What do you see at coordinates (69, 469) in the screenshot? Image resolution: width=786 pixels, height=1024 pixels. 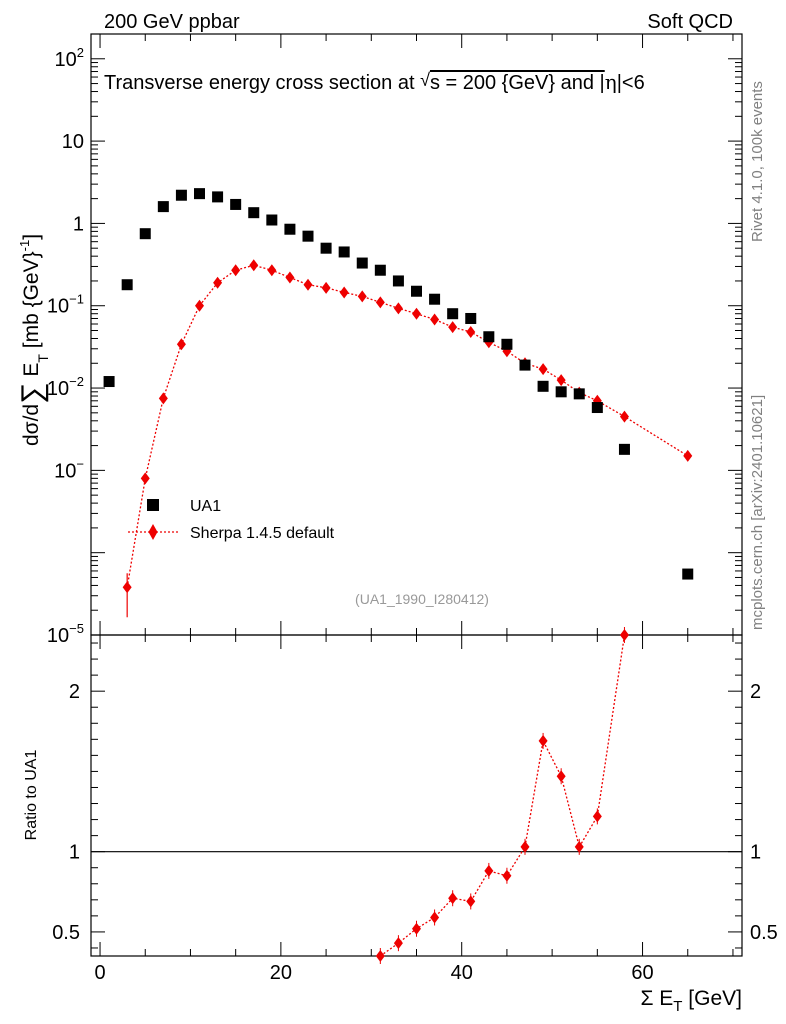 I see `main-y-tick-label: 10−` at bounding box center [69, 469].